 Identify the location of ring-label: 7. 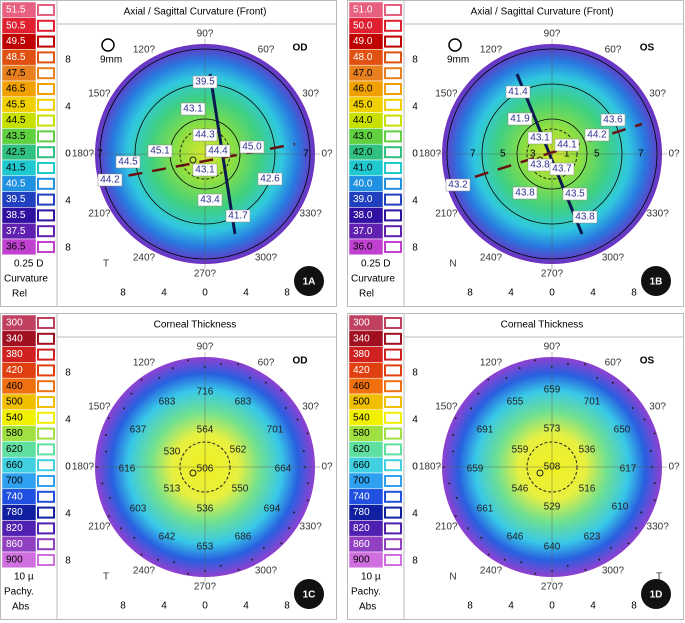
(641, 154).